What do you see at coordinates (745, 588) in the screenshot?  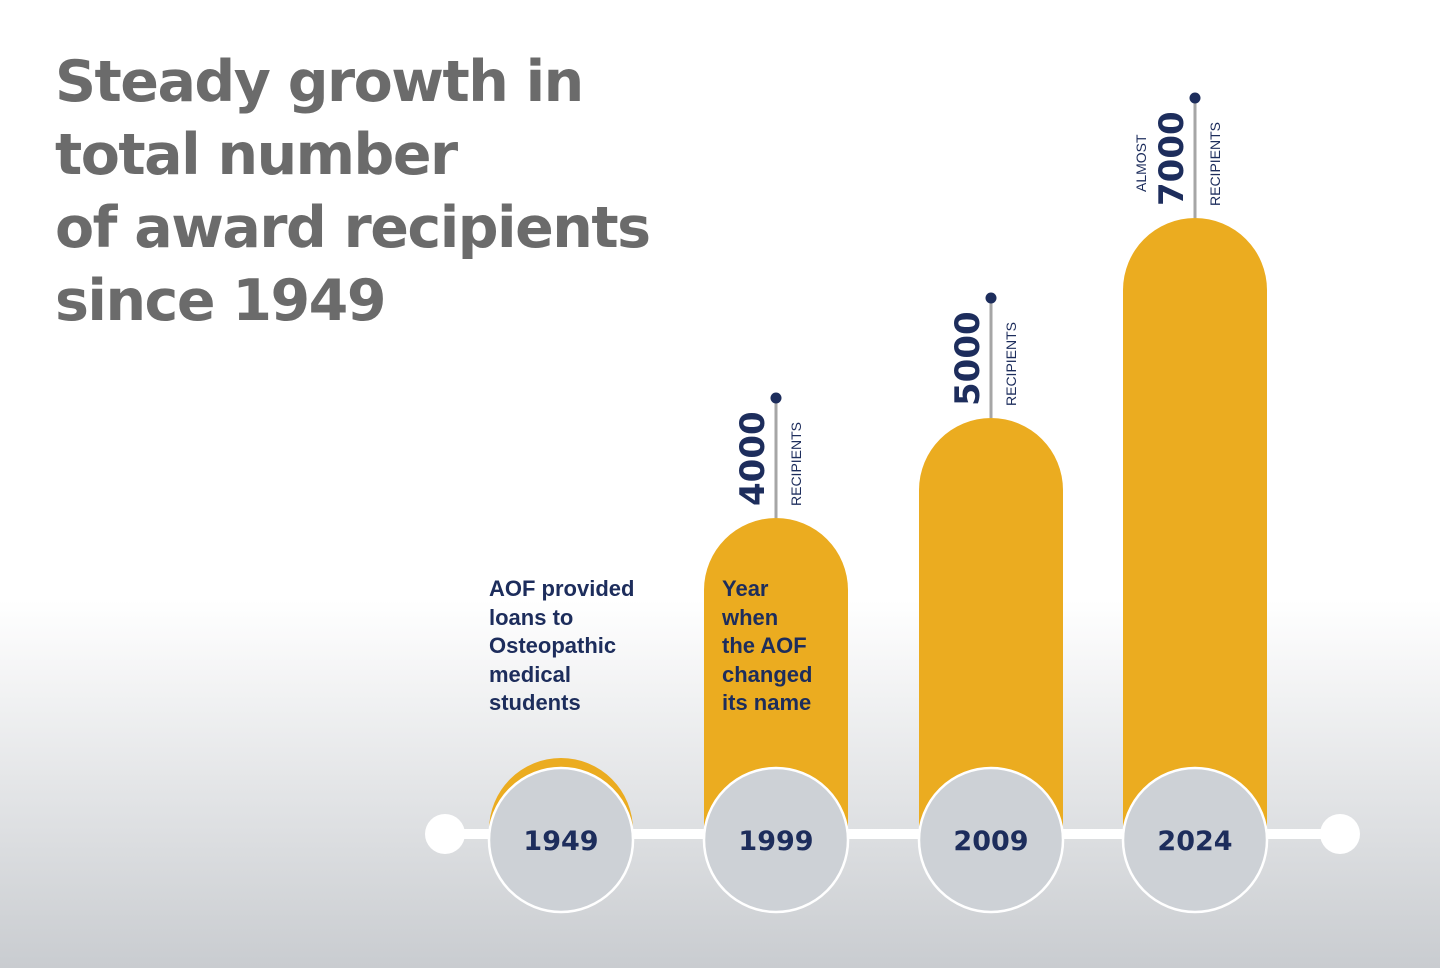 I see `annotation-line: Year` at bounding box center [745, 588].